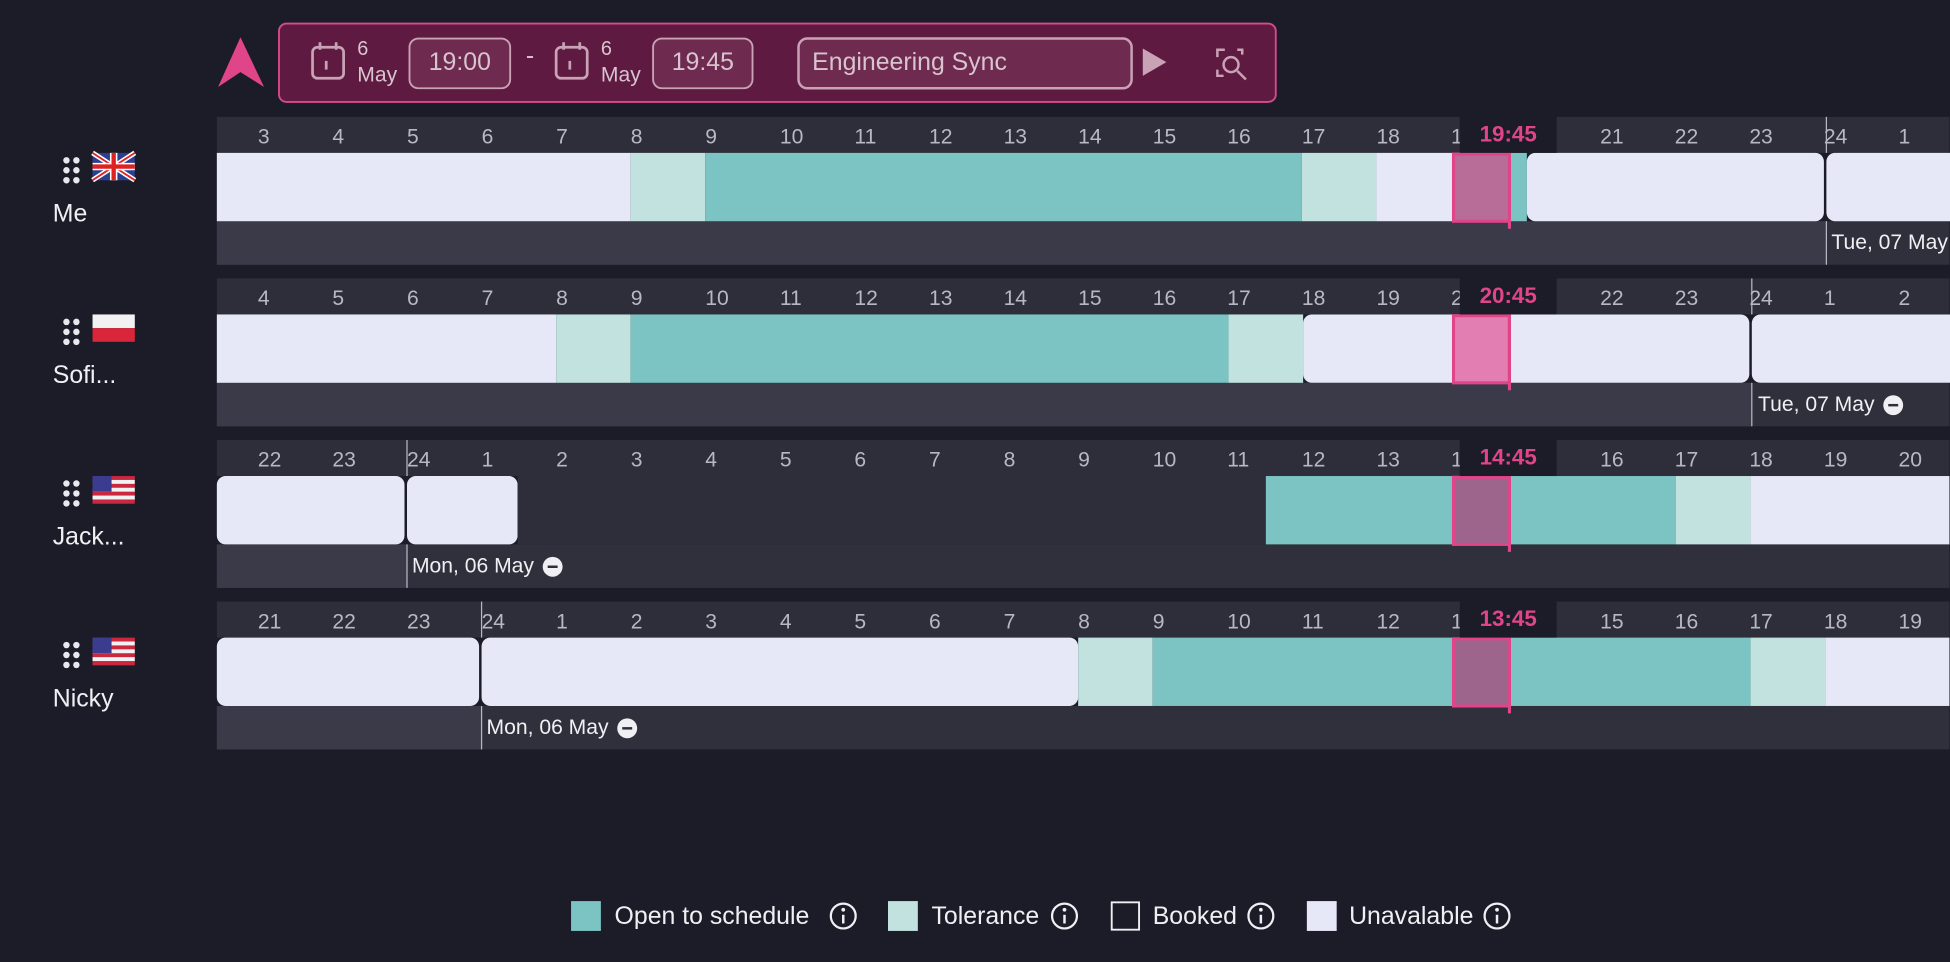  What do you see at coordinates (1164, 137) in the screenshot?
I see `hour-label: 15` at bounding box center [1164, 137].